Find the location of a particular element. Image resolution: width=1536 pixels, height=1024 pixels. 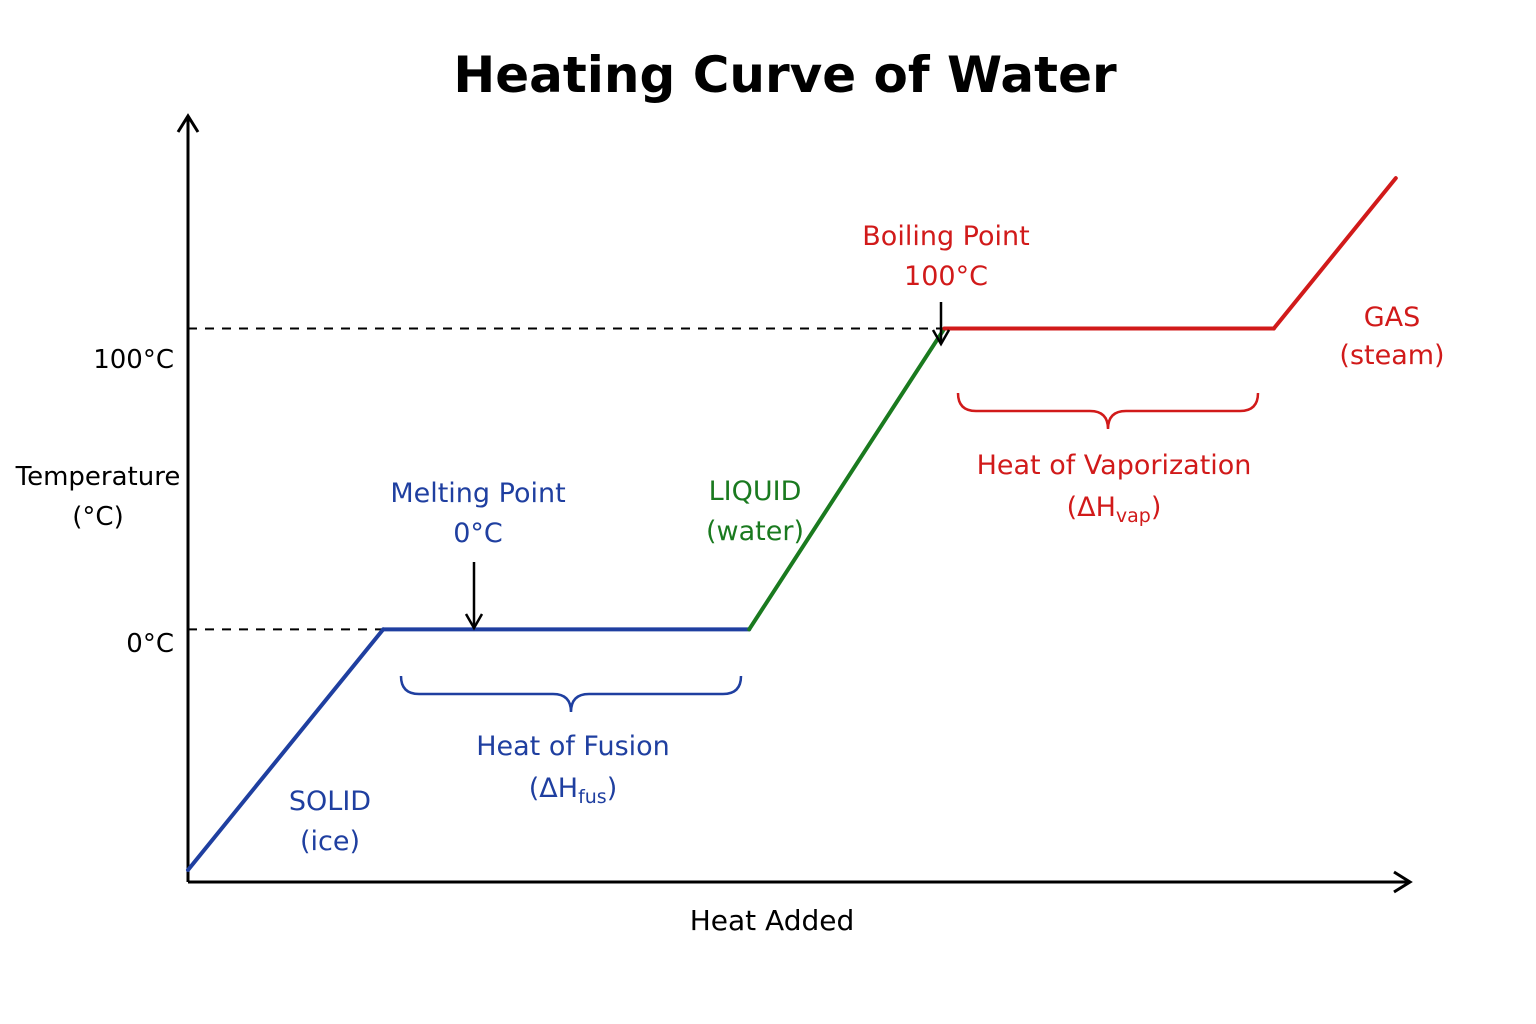

gas-label: GAS is located at coordinates (1392, 317).